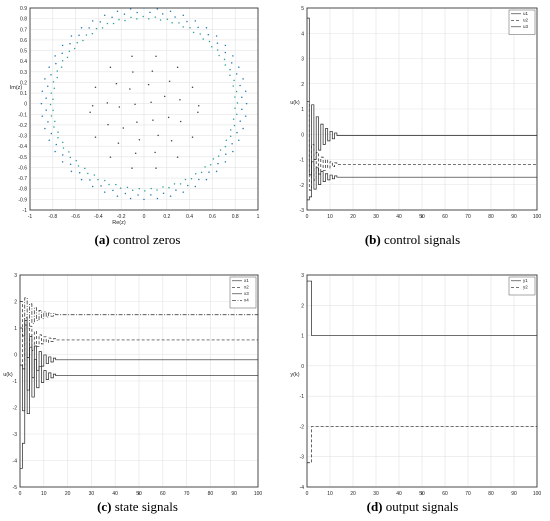  I want to click on legend-box, so click(243, 292).